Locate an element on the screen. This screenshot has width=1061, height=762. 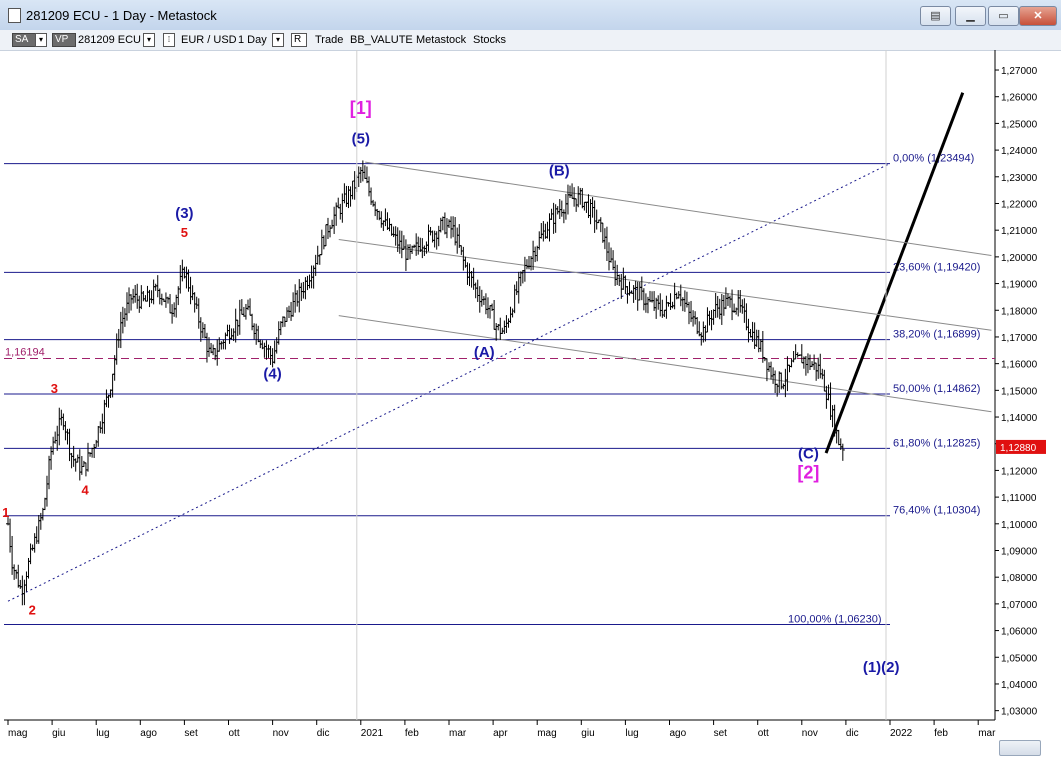
x-tick-label: 2021 is located at coordinates (372, 733).